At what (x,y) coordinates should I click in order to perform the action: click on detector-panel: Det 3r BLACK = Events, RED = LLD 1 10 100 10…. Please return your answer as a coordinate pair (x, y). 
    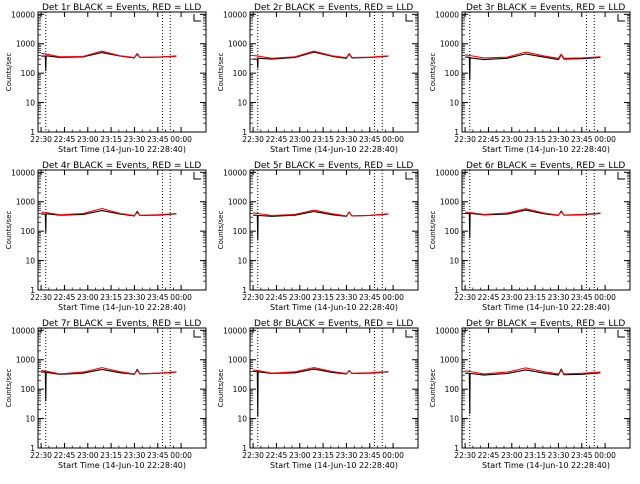
    Looking at the image, I should click on (530, 78).